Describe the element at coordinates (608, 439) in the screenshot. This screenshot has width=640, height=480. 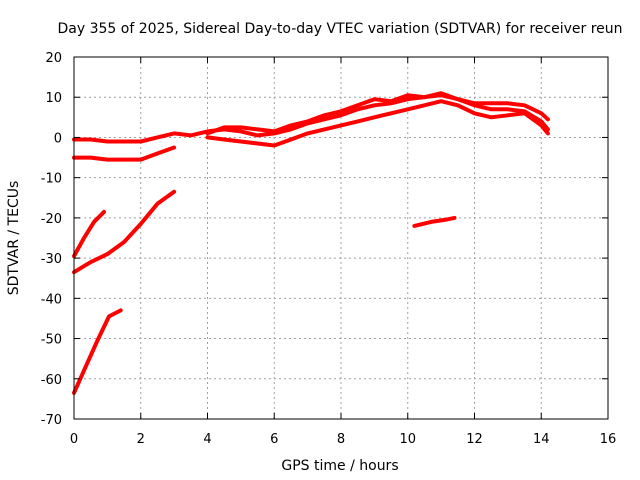
I see `x-tick-label: 16` at that location.